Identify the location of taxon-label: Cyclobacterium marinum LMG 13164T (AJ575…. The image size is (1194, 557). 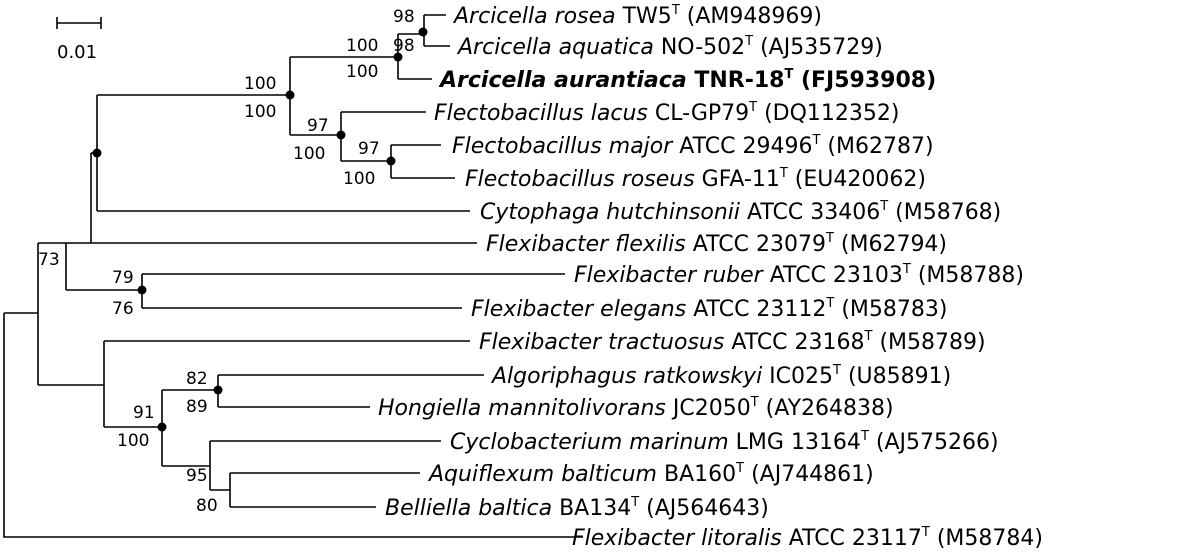
(724, 442).